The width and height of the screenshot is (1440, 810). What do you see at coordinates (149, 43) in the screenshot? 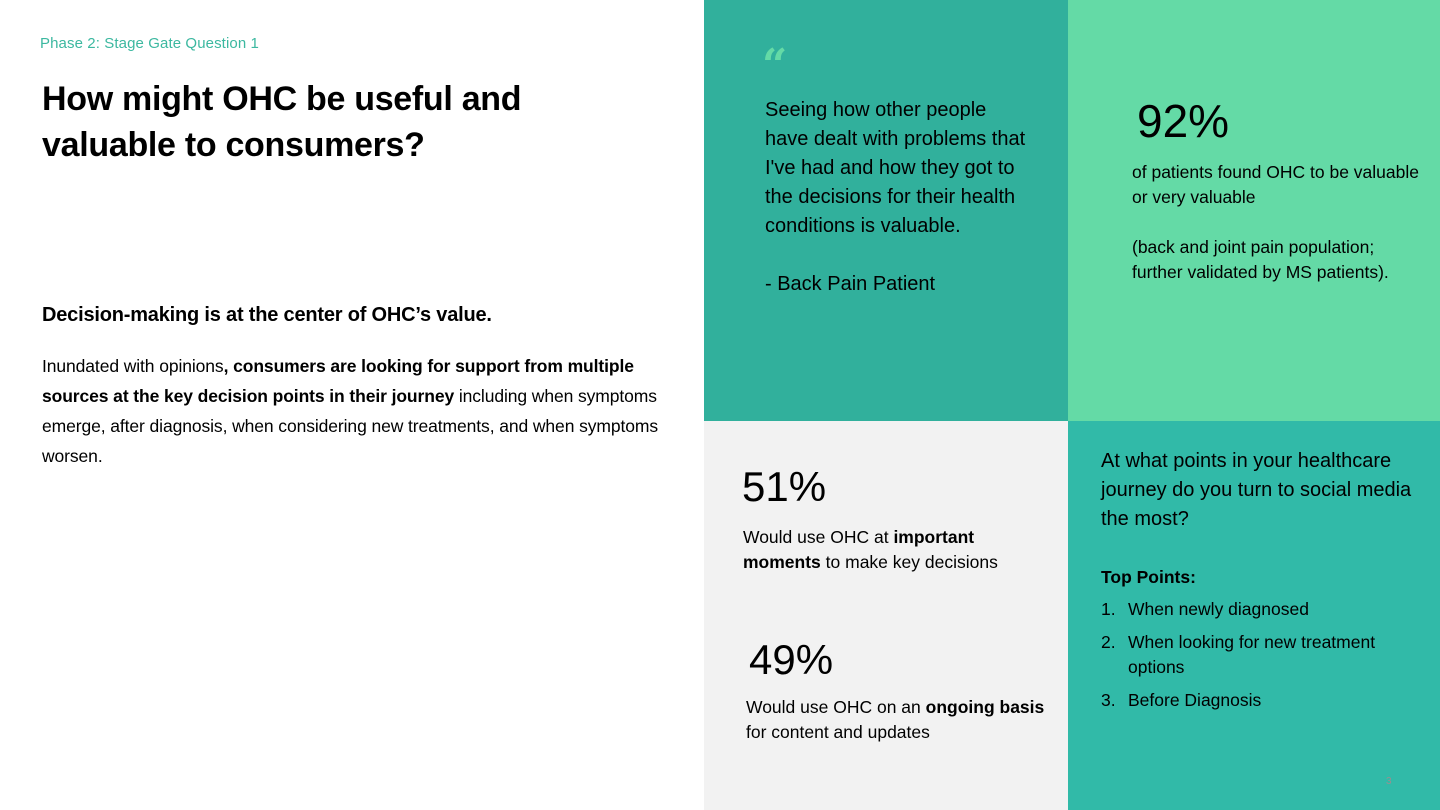
I see `eyebrow-label: Phase 2: Stage Gate Question 1` at bounding box center [149, 43].